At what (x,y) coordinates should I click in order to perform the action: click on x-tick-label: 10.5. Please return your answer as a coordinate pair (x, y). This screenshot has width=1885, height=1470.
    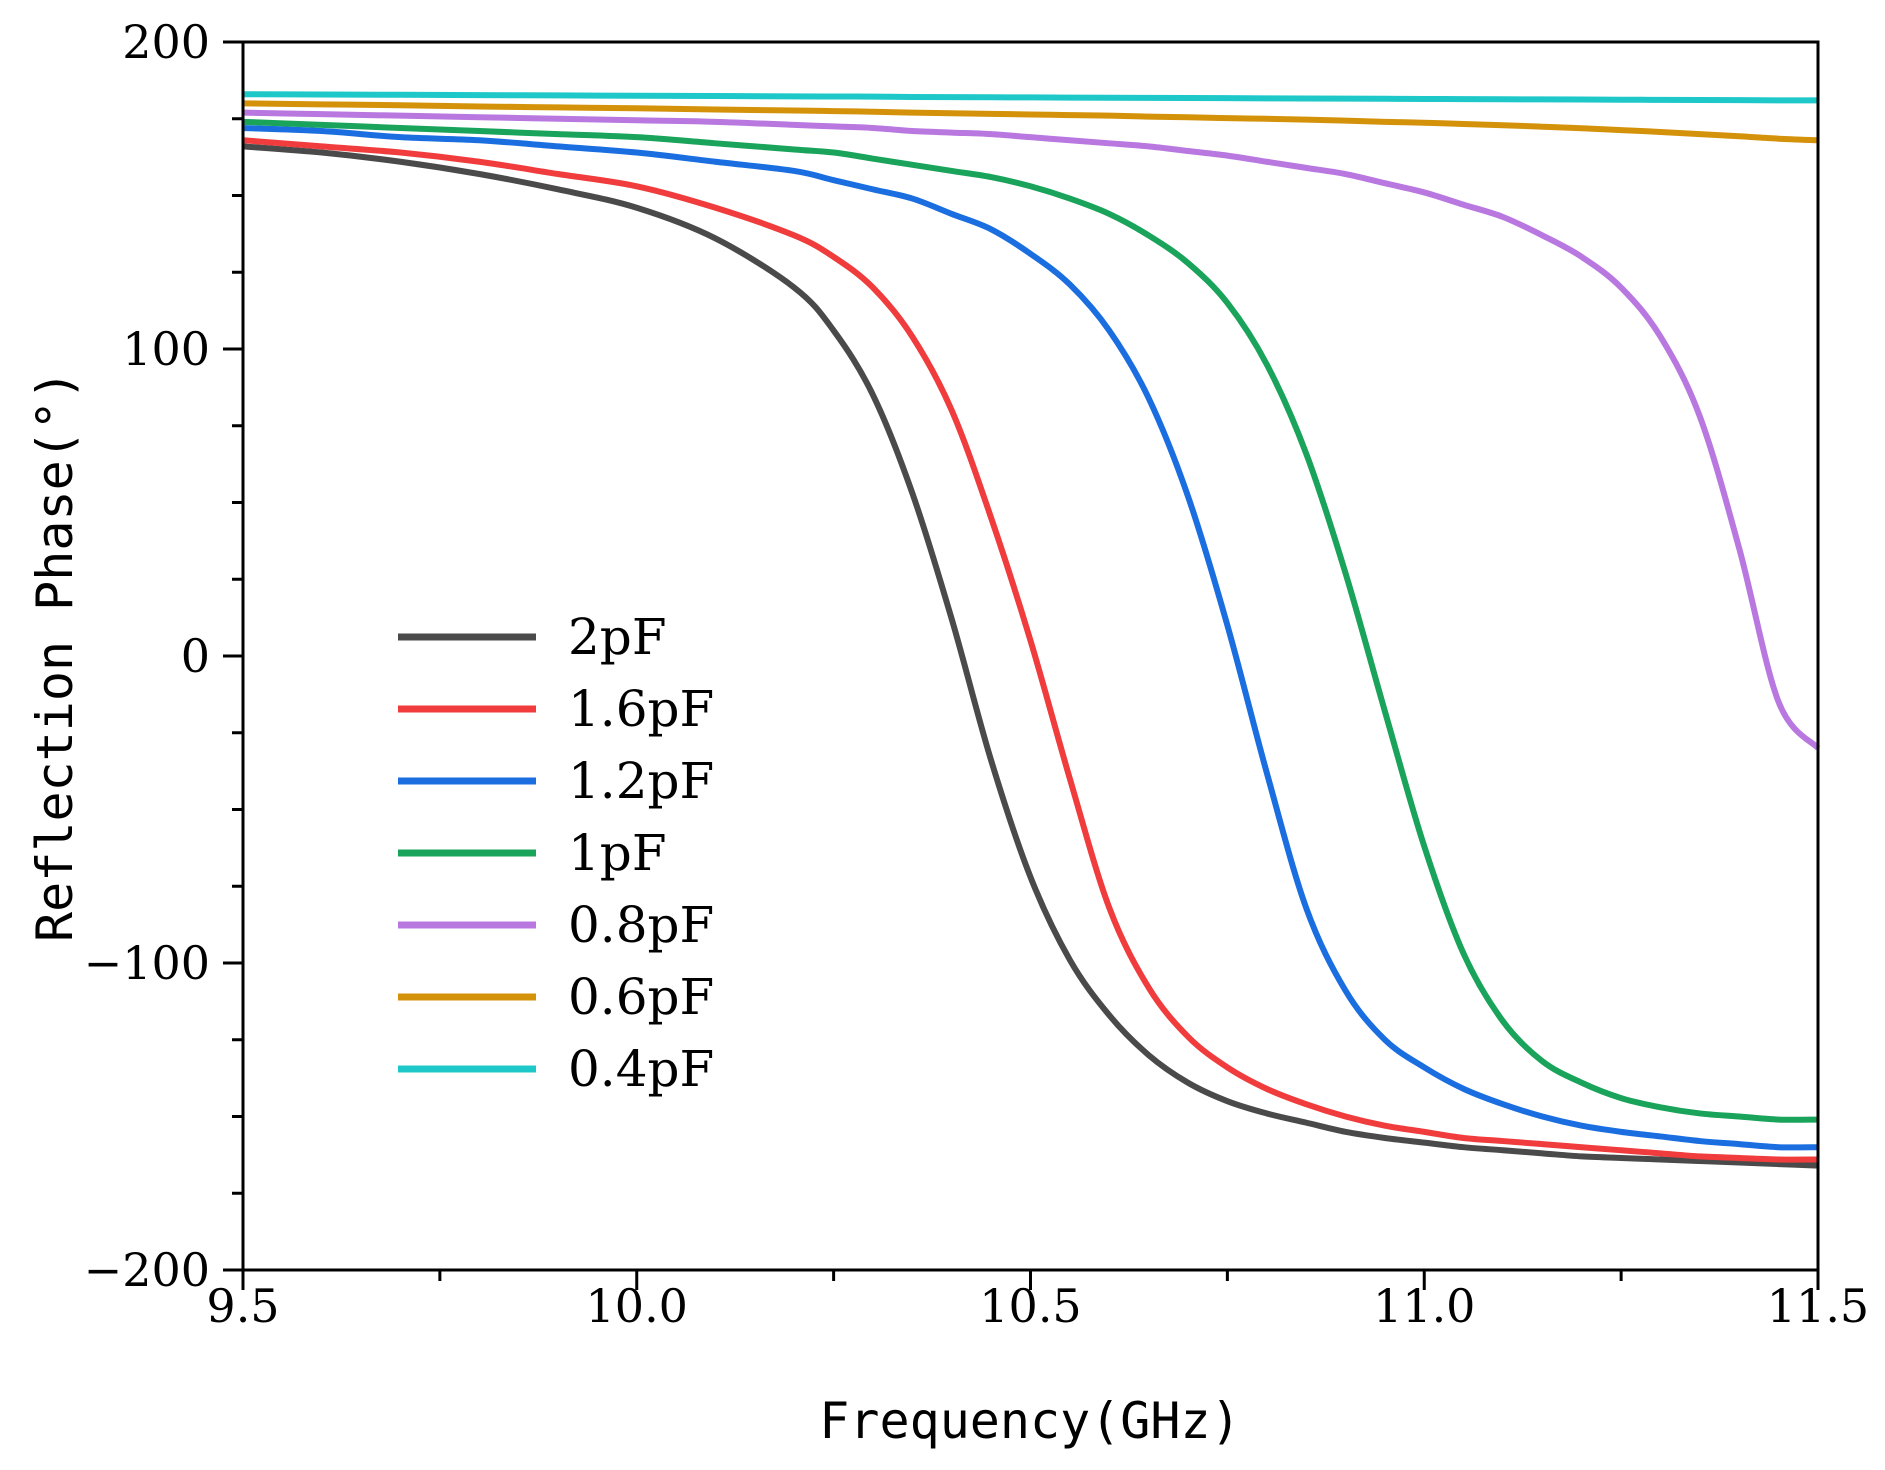
    Looking at the image, I should click on (1030, 1306).